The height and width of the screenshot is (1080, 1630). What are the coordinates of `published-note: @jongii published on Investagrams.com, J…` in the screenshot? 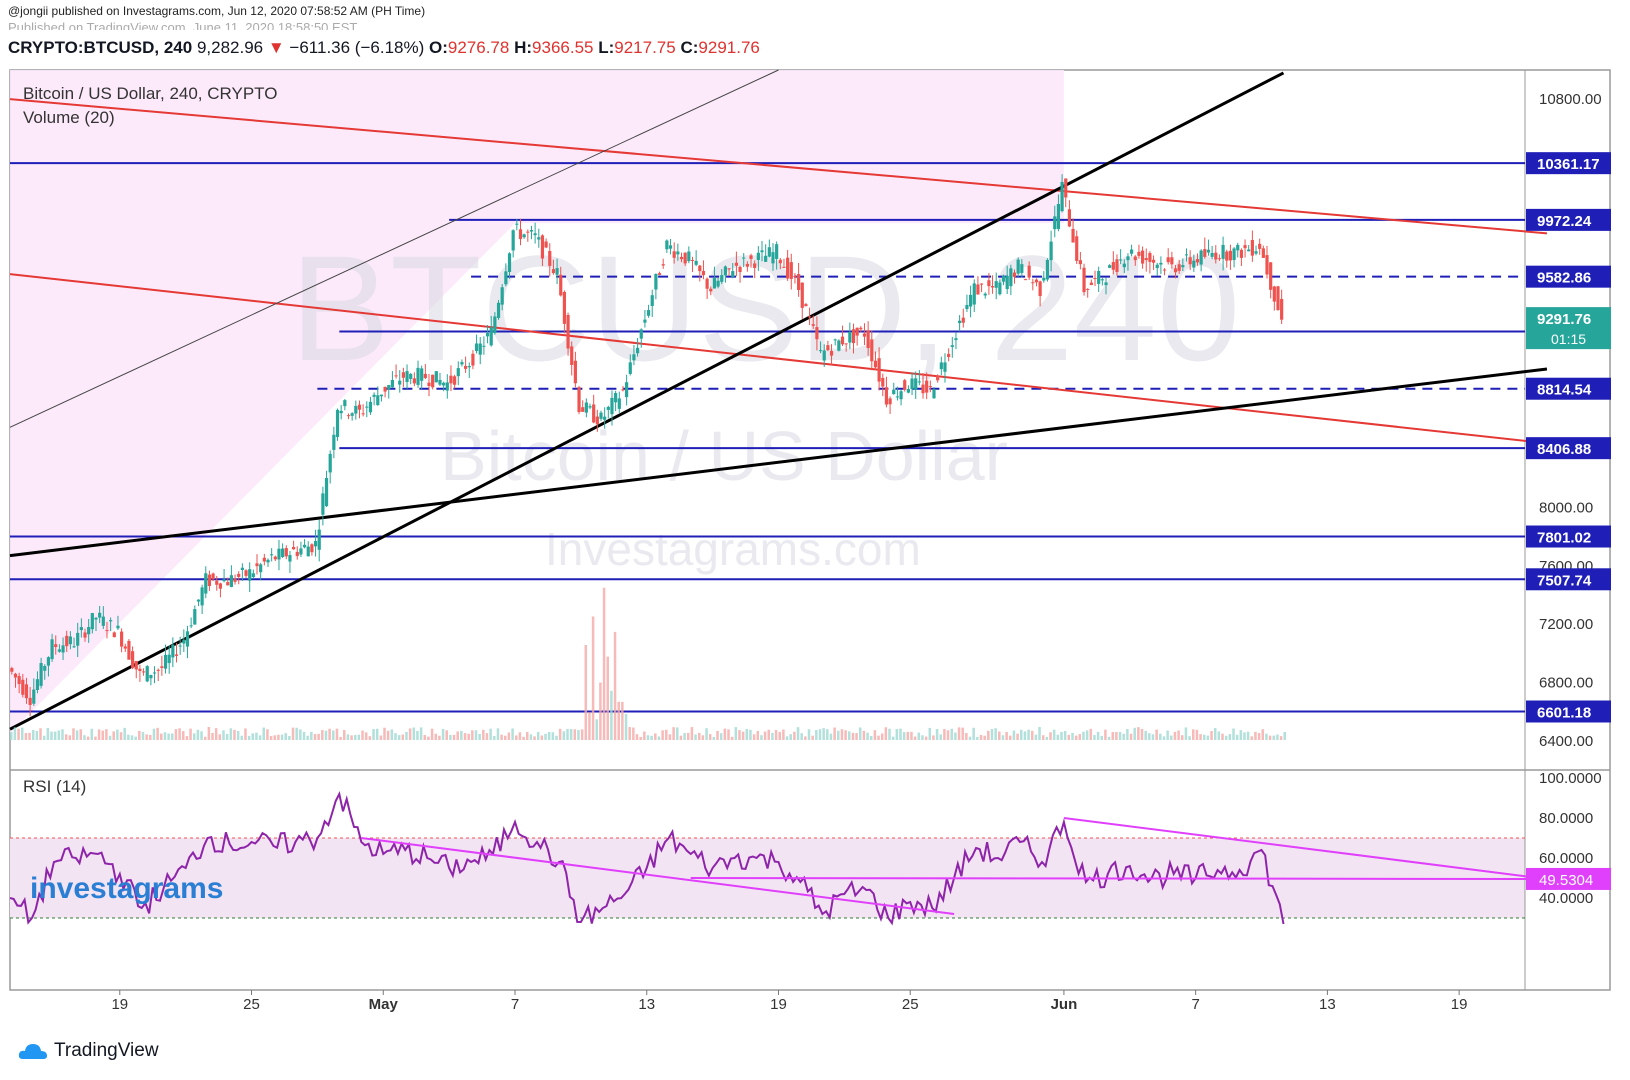 It's located at (217, 11).